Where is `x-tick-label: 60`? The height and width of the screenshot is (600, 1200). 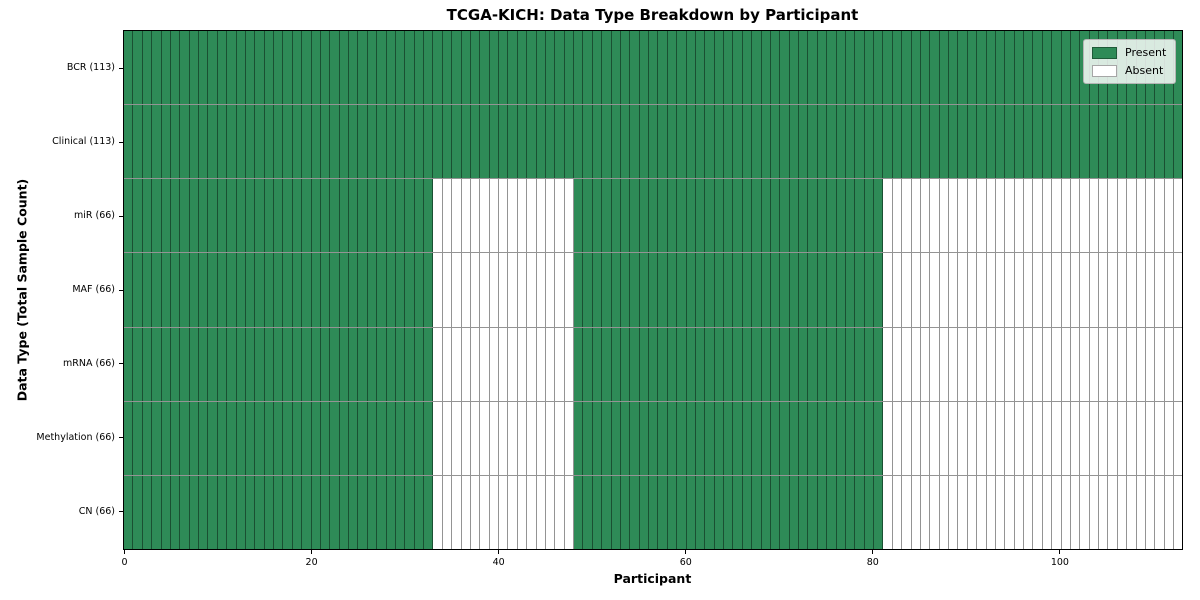
x-tick-label: 60 is located at coordinates (685, 562).